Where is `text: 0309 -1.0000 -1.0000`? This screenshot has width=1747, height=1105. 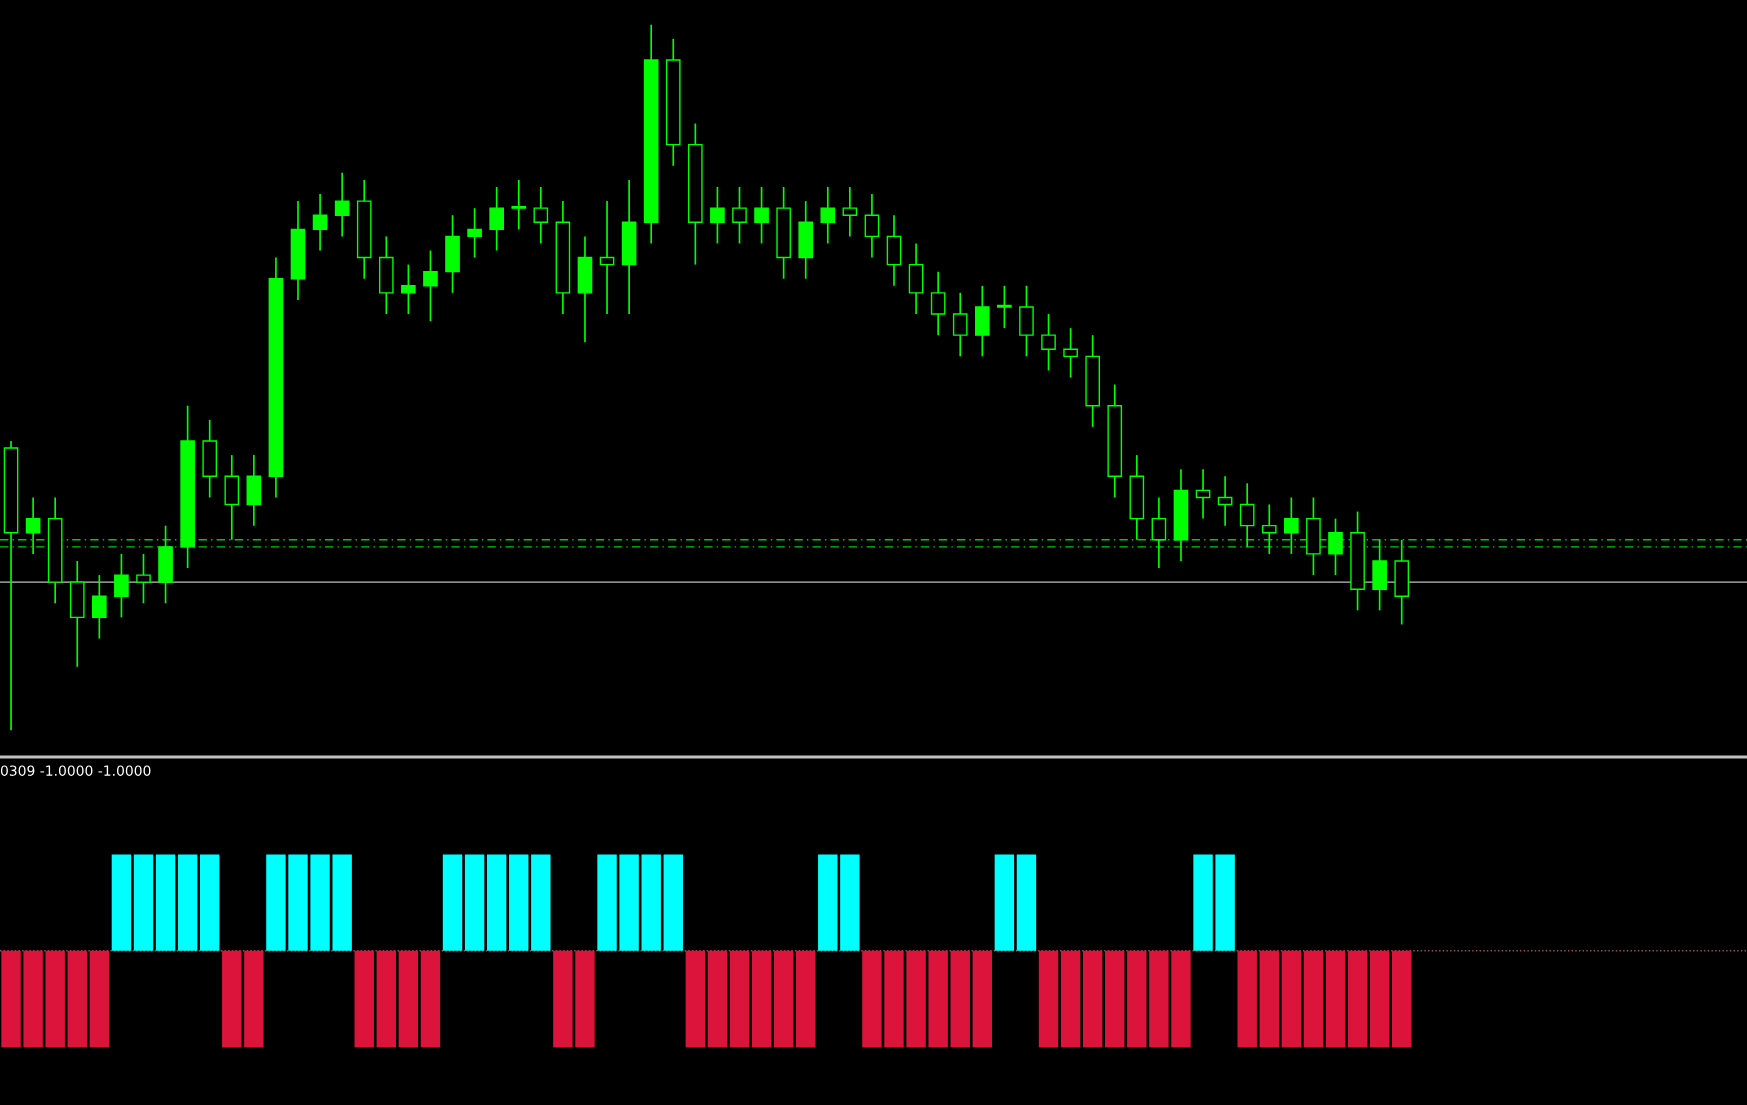
text: 0309 -1.0000 -1.0000 is located at coordinates (75, 770).